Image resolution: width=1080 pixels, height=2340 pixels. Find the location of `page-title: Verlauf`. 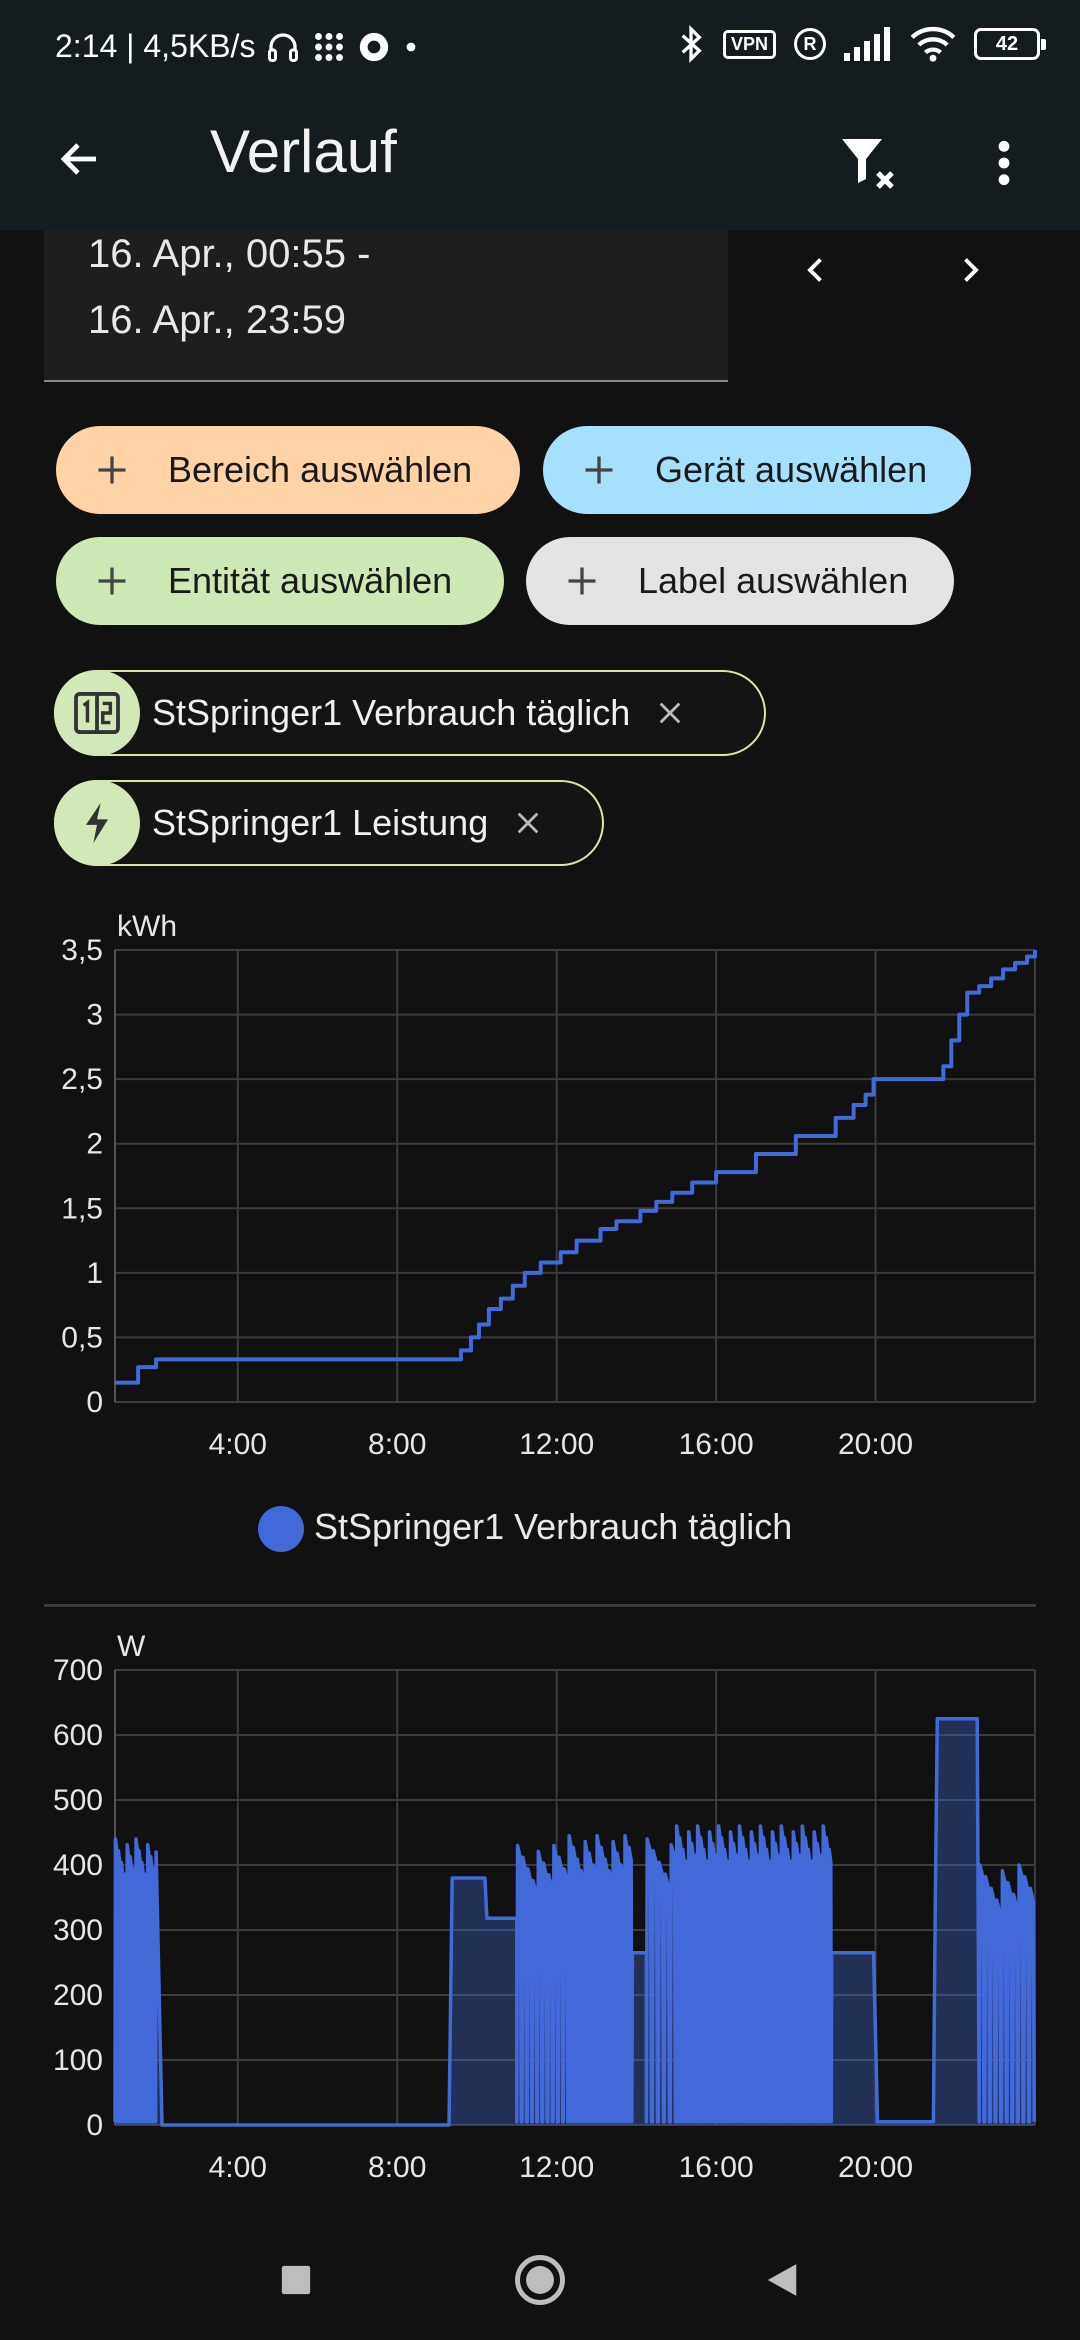

page-title: Verlauf is located at coordinates (303, 151).